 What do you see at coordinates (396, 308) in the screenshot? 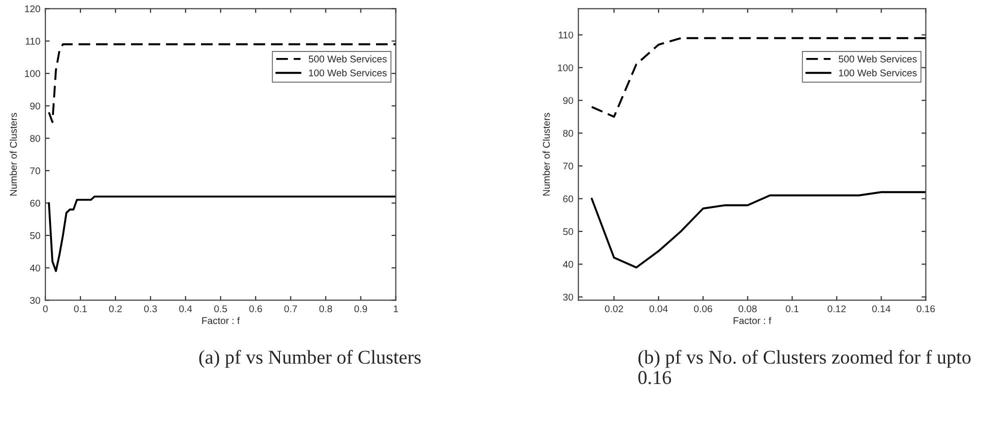
I see `x-tick-label: 1` at bounding box center [396, 308].